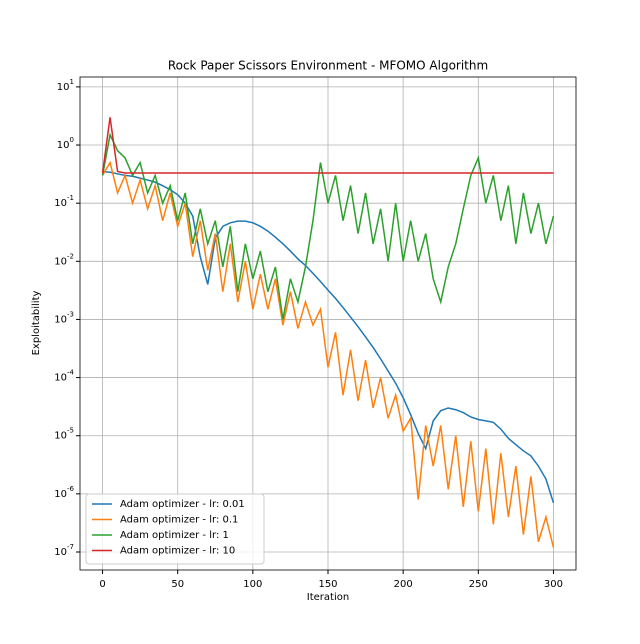 The height and width of the screenshot is (644, 640). Describe the element at coordinates (102, 584) in the screenshot. I see `x-tick-label: 0` at that location.